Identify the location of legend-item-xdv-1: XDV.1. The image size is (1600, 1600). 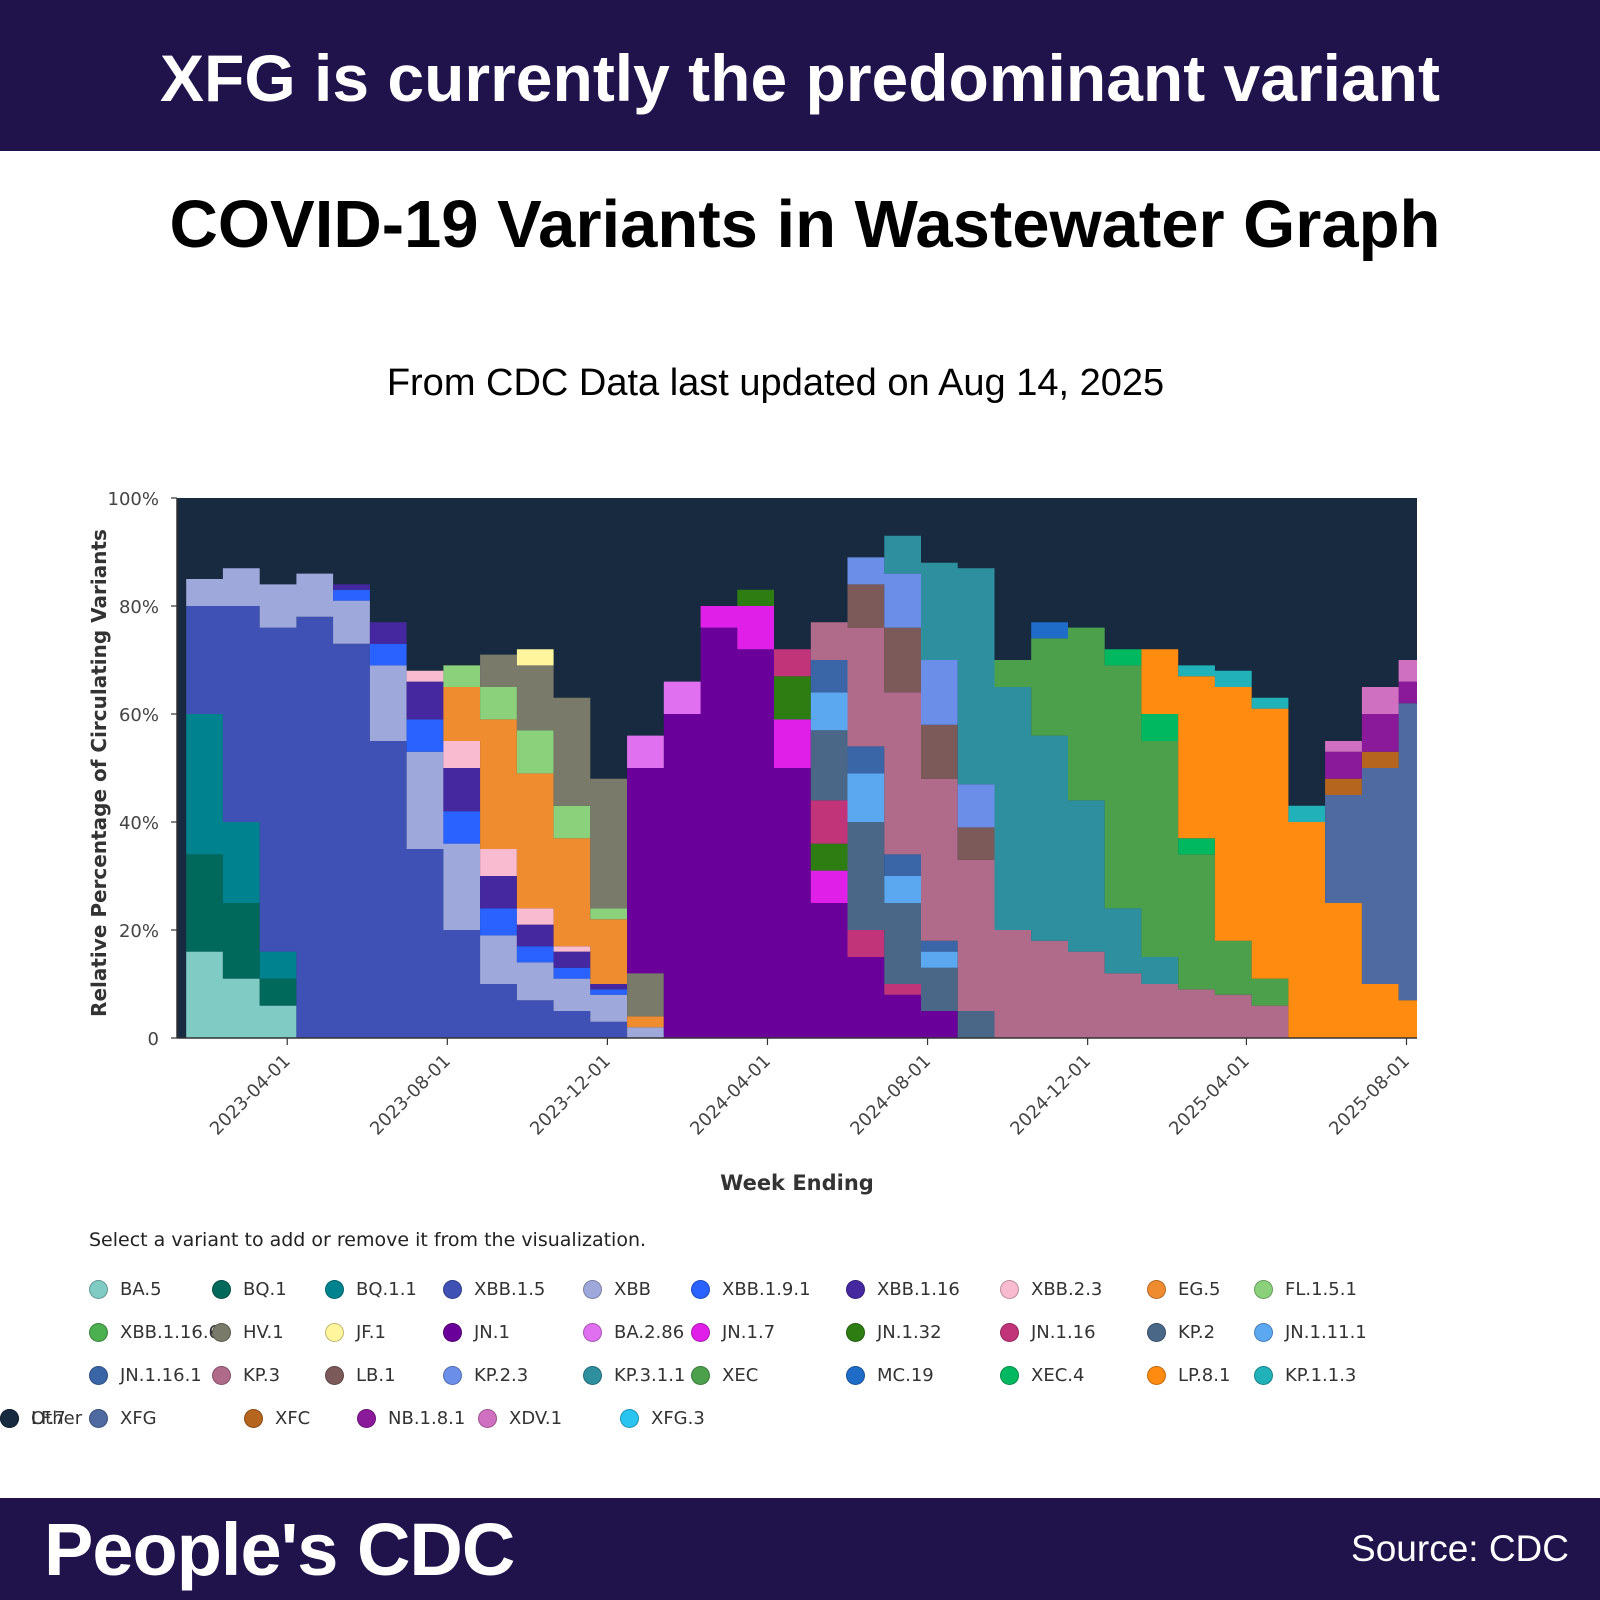
(520, 1418).